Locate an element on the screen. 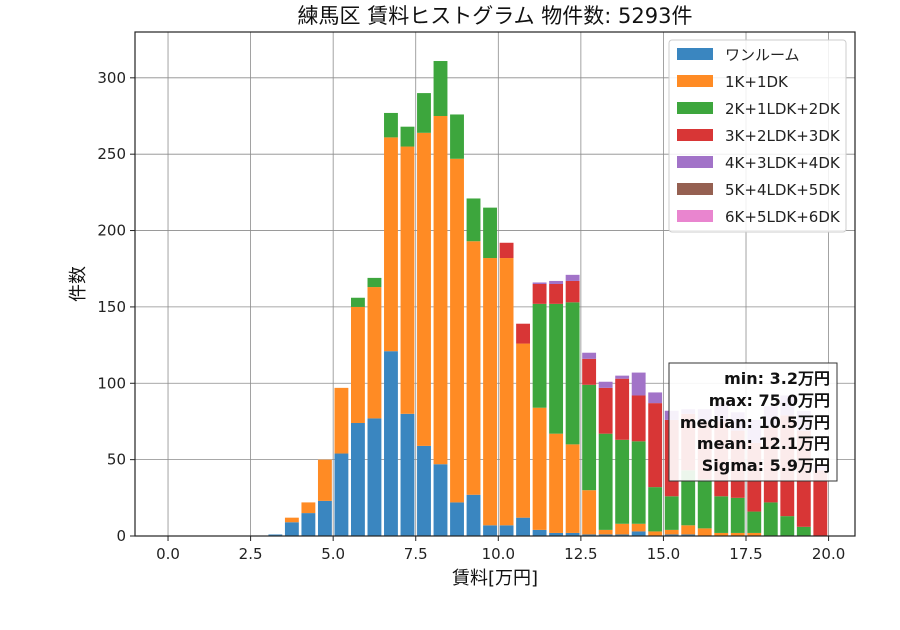  stat-max: max: 75.0万円 is located at coordinates (769, 400).